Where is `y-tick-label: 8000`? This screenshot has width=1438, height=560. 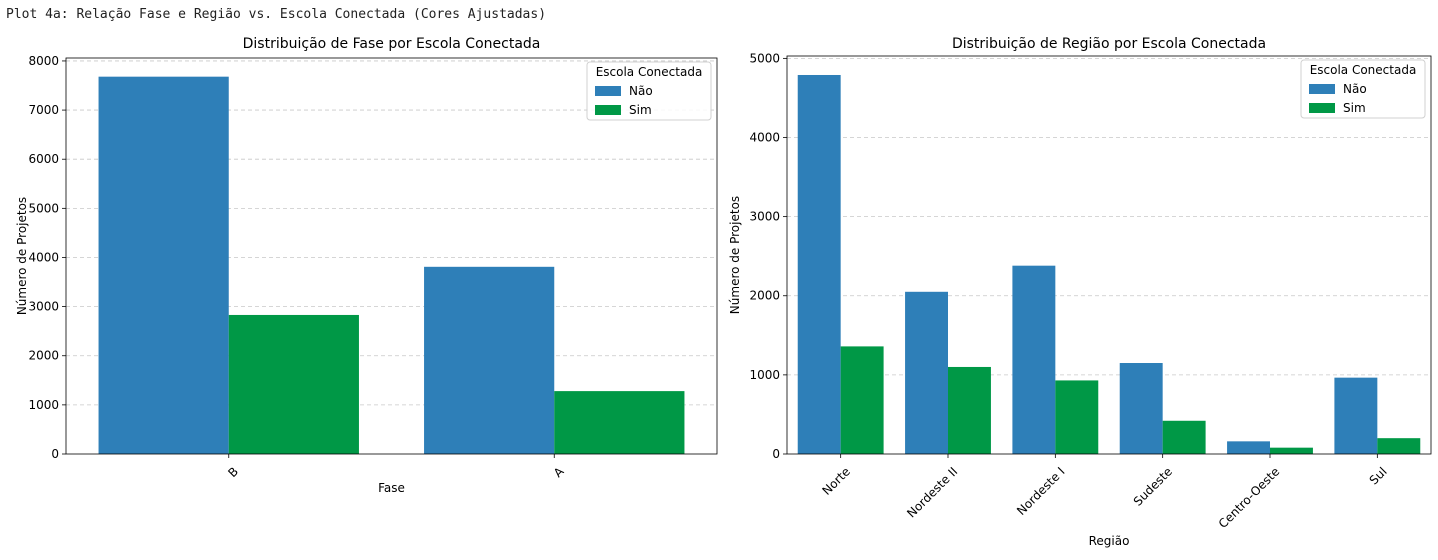
y-tick-label: 8000 is located at coordinates (43, 61).